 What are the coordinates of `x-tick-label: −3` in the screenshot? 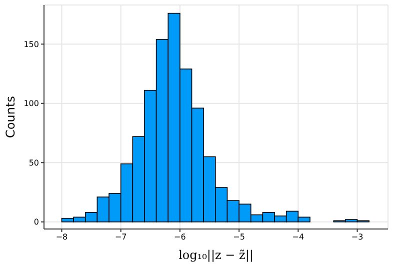 It's located at (357, 237).